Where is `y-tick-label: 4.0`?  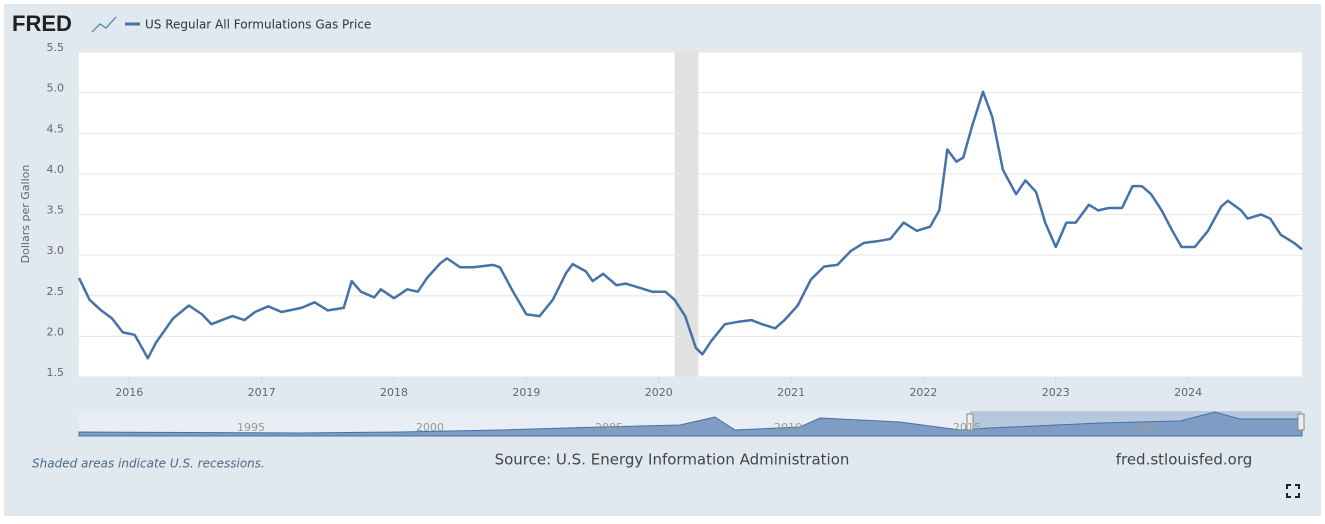 y-tick-label: 4.0 is located at coordinates (56, 169).